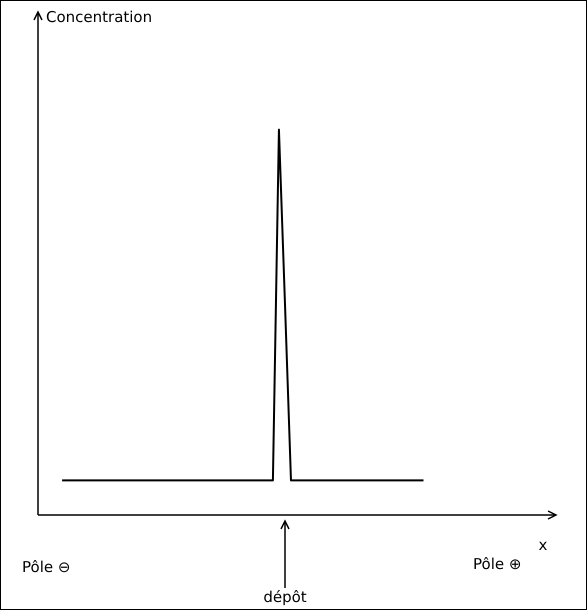 This screenshot has height=610, width=587. I want to click on x-axis-title: x, so click(543, 545).